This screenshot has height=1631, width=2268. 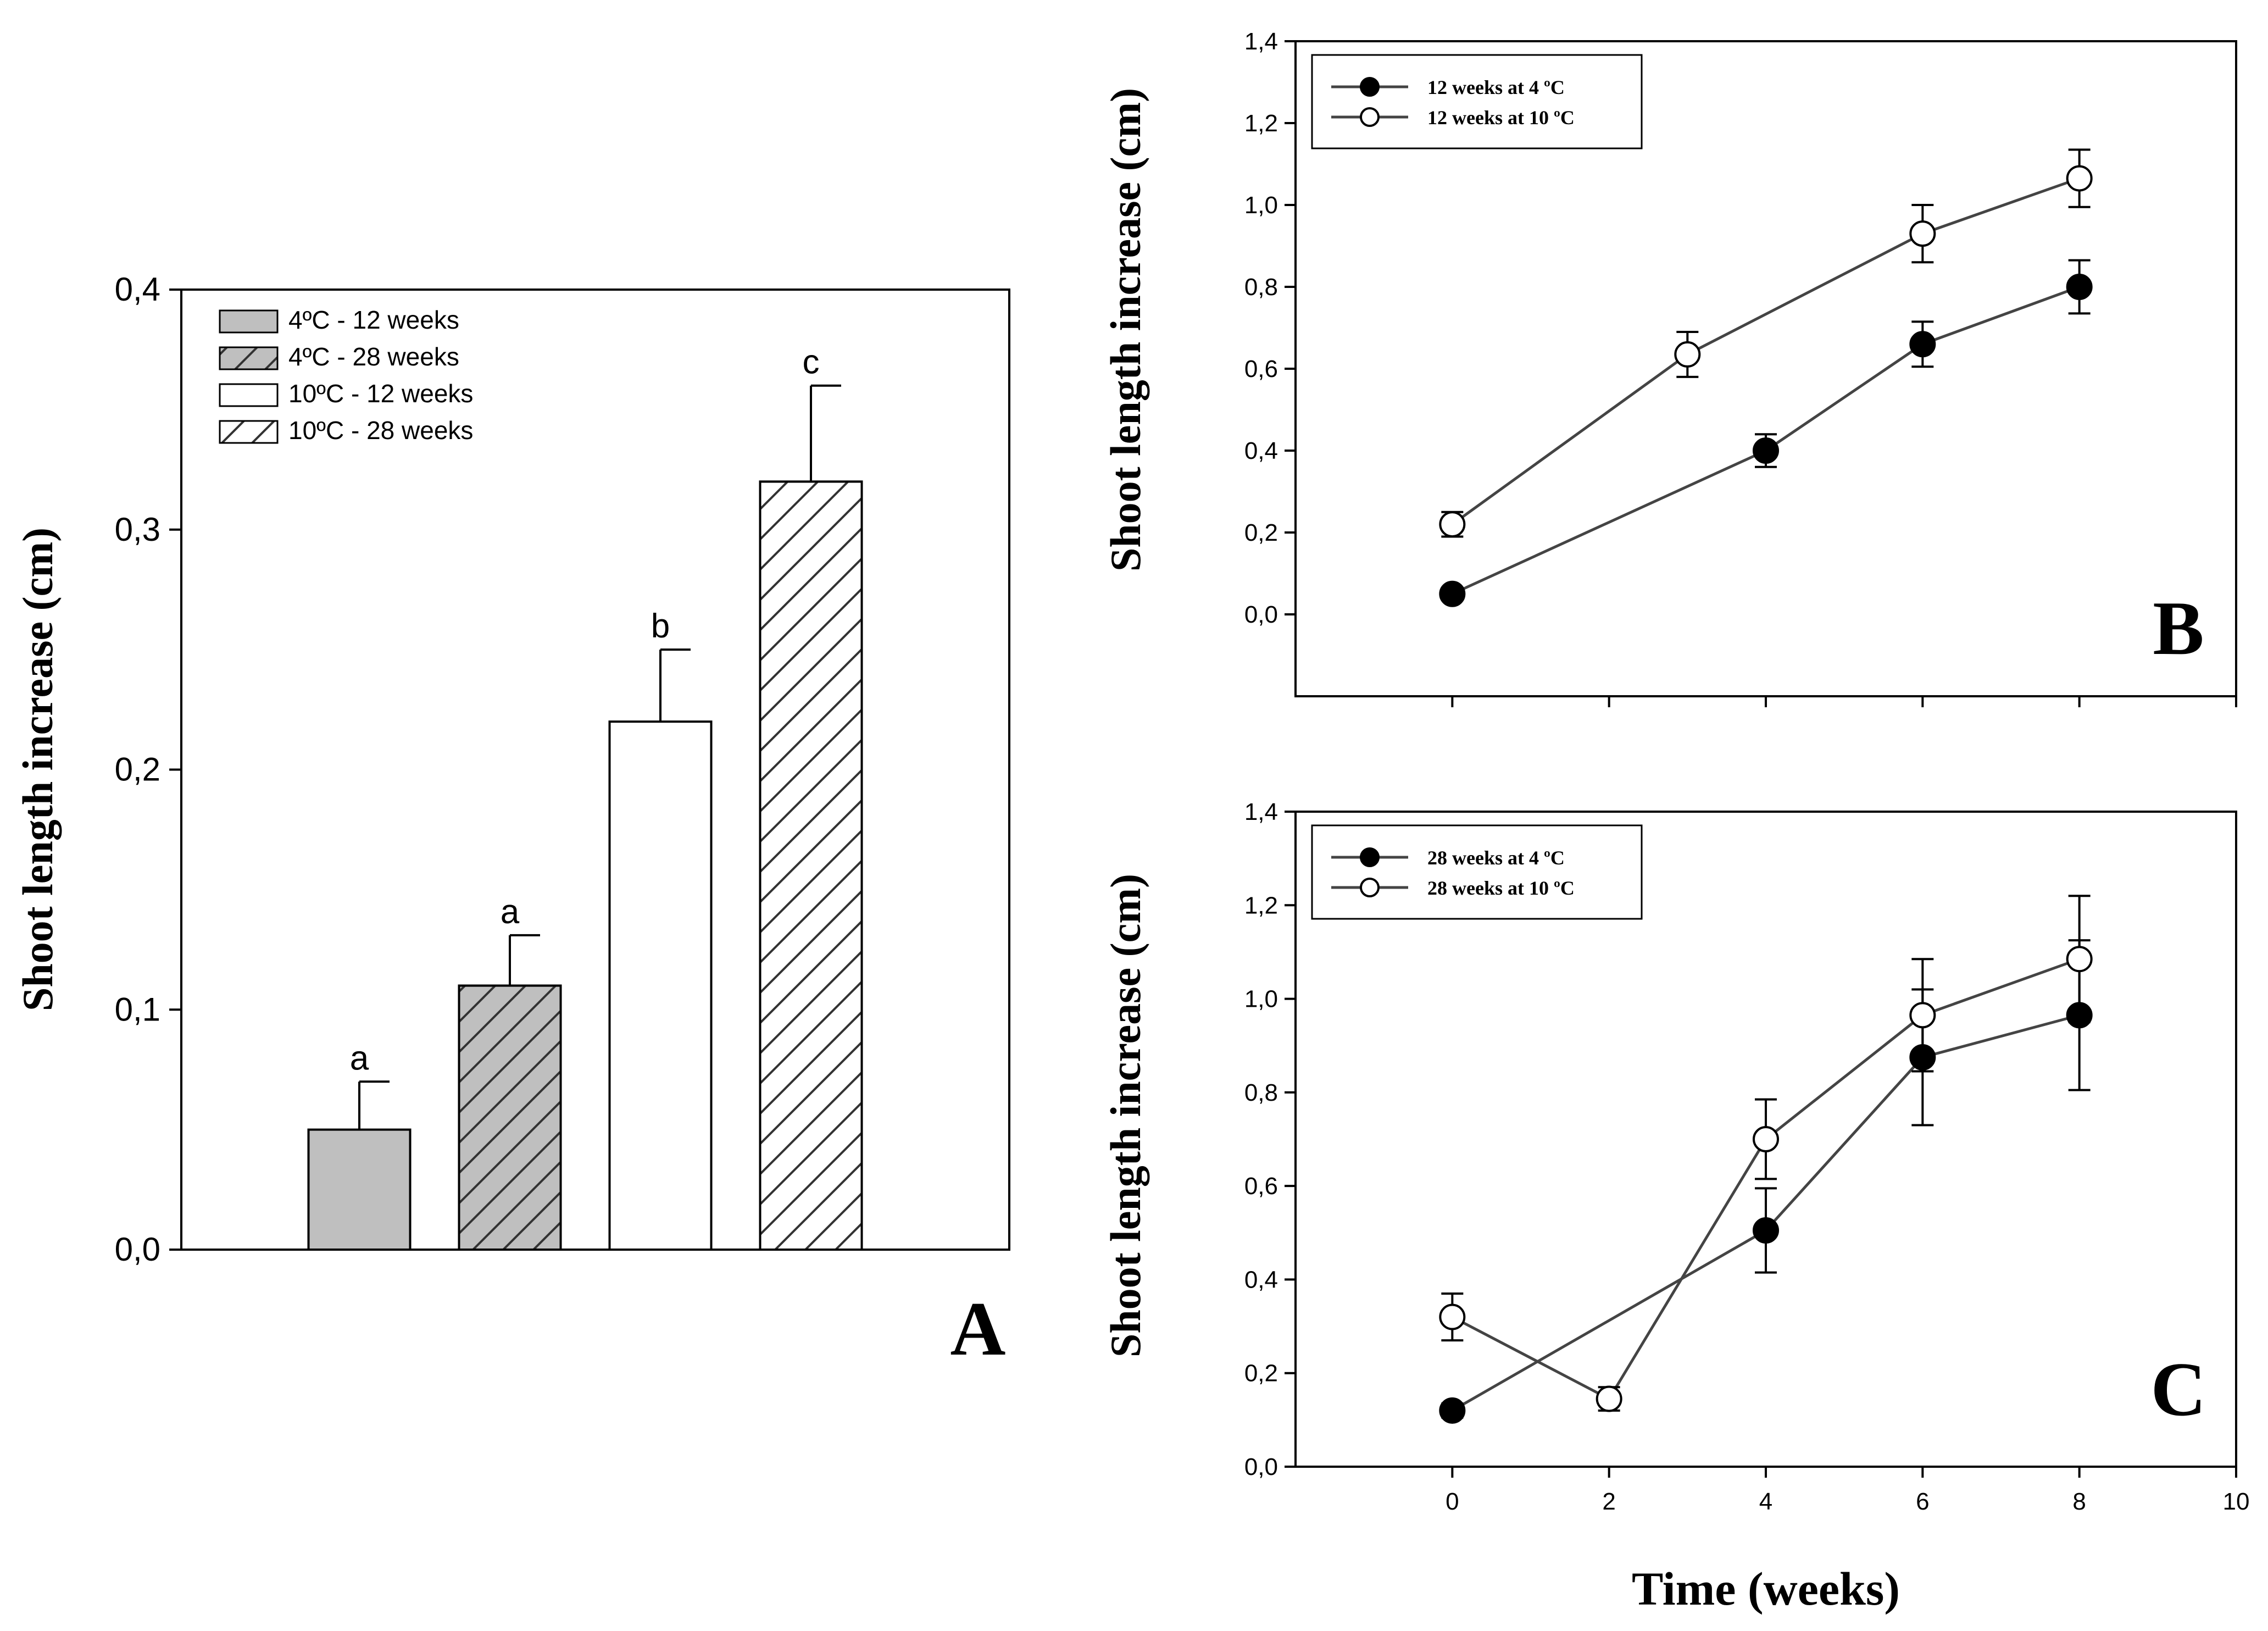 What do you see at coordinates (1496, 858) in the screenshot?
I see `legend-label: 28 weeks at 4 ºC` at bounding box center [1496, 858].